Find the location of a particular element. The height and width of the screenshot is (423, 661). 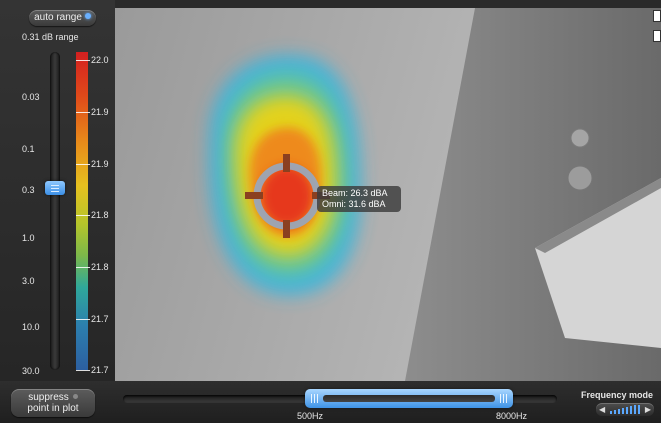

suppress-label-2: point in plot is located at coordinates (53, 408).